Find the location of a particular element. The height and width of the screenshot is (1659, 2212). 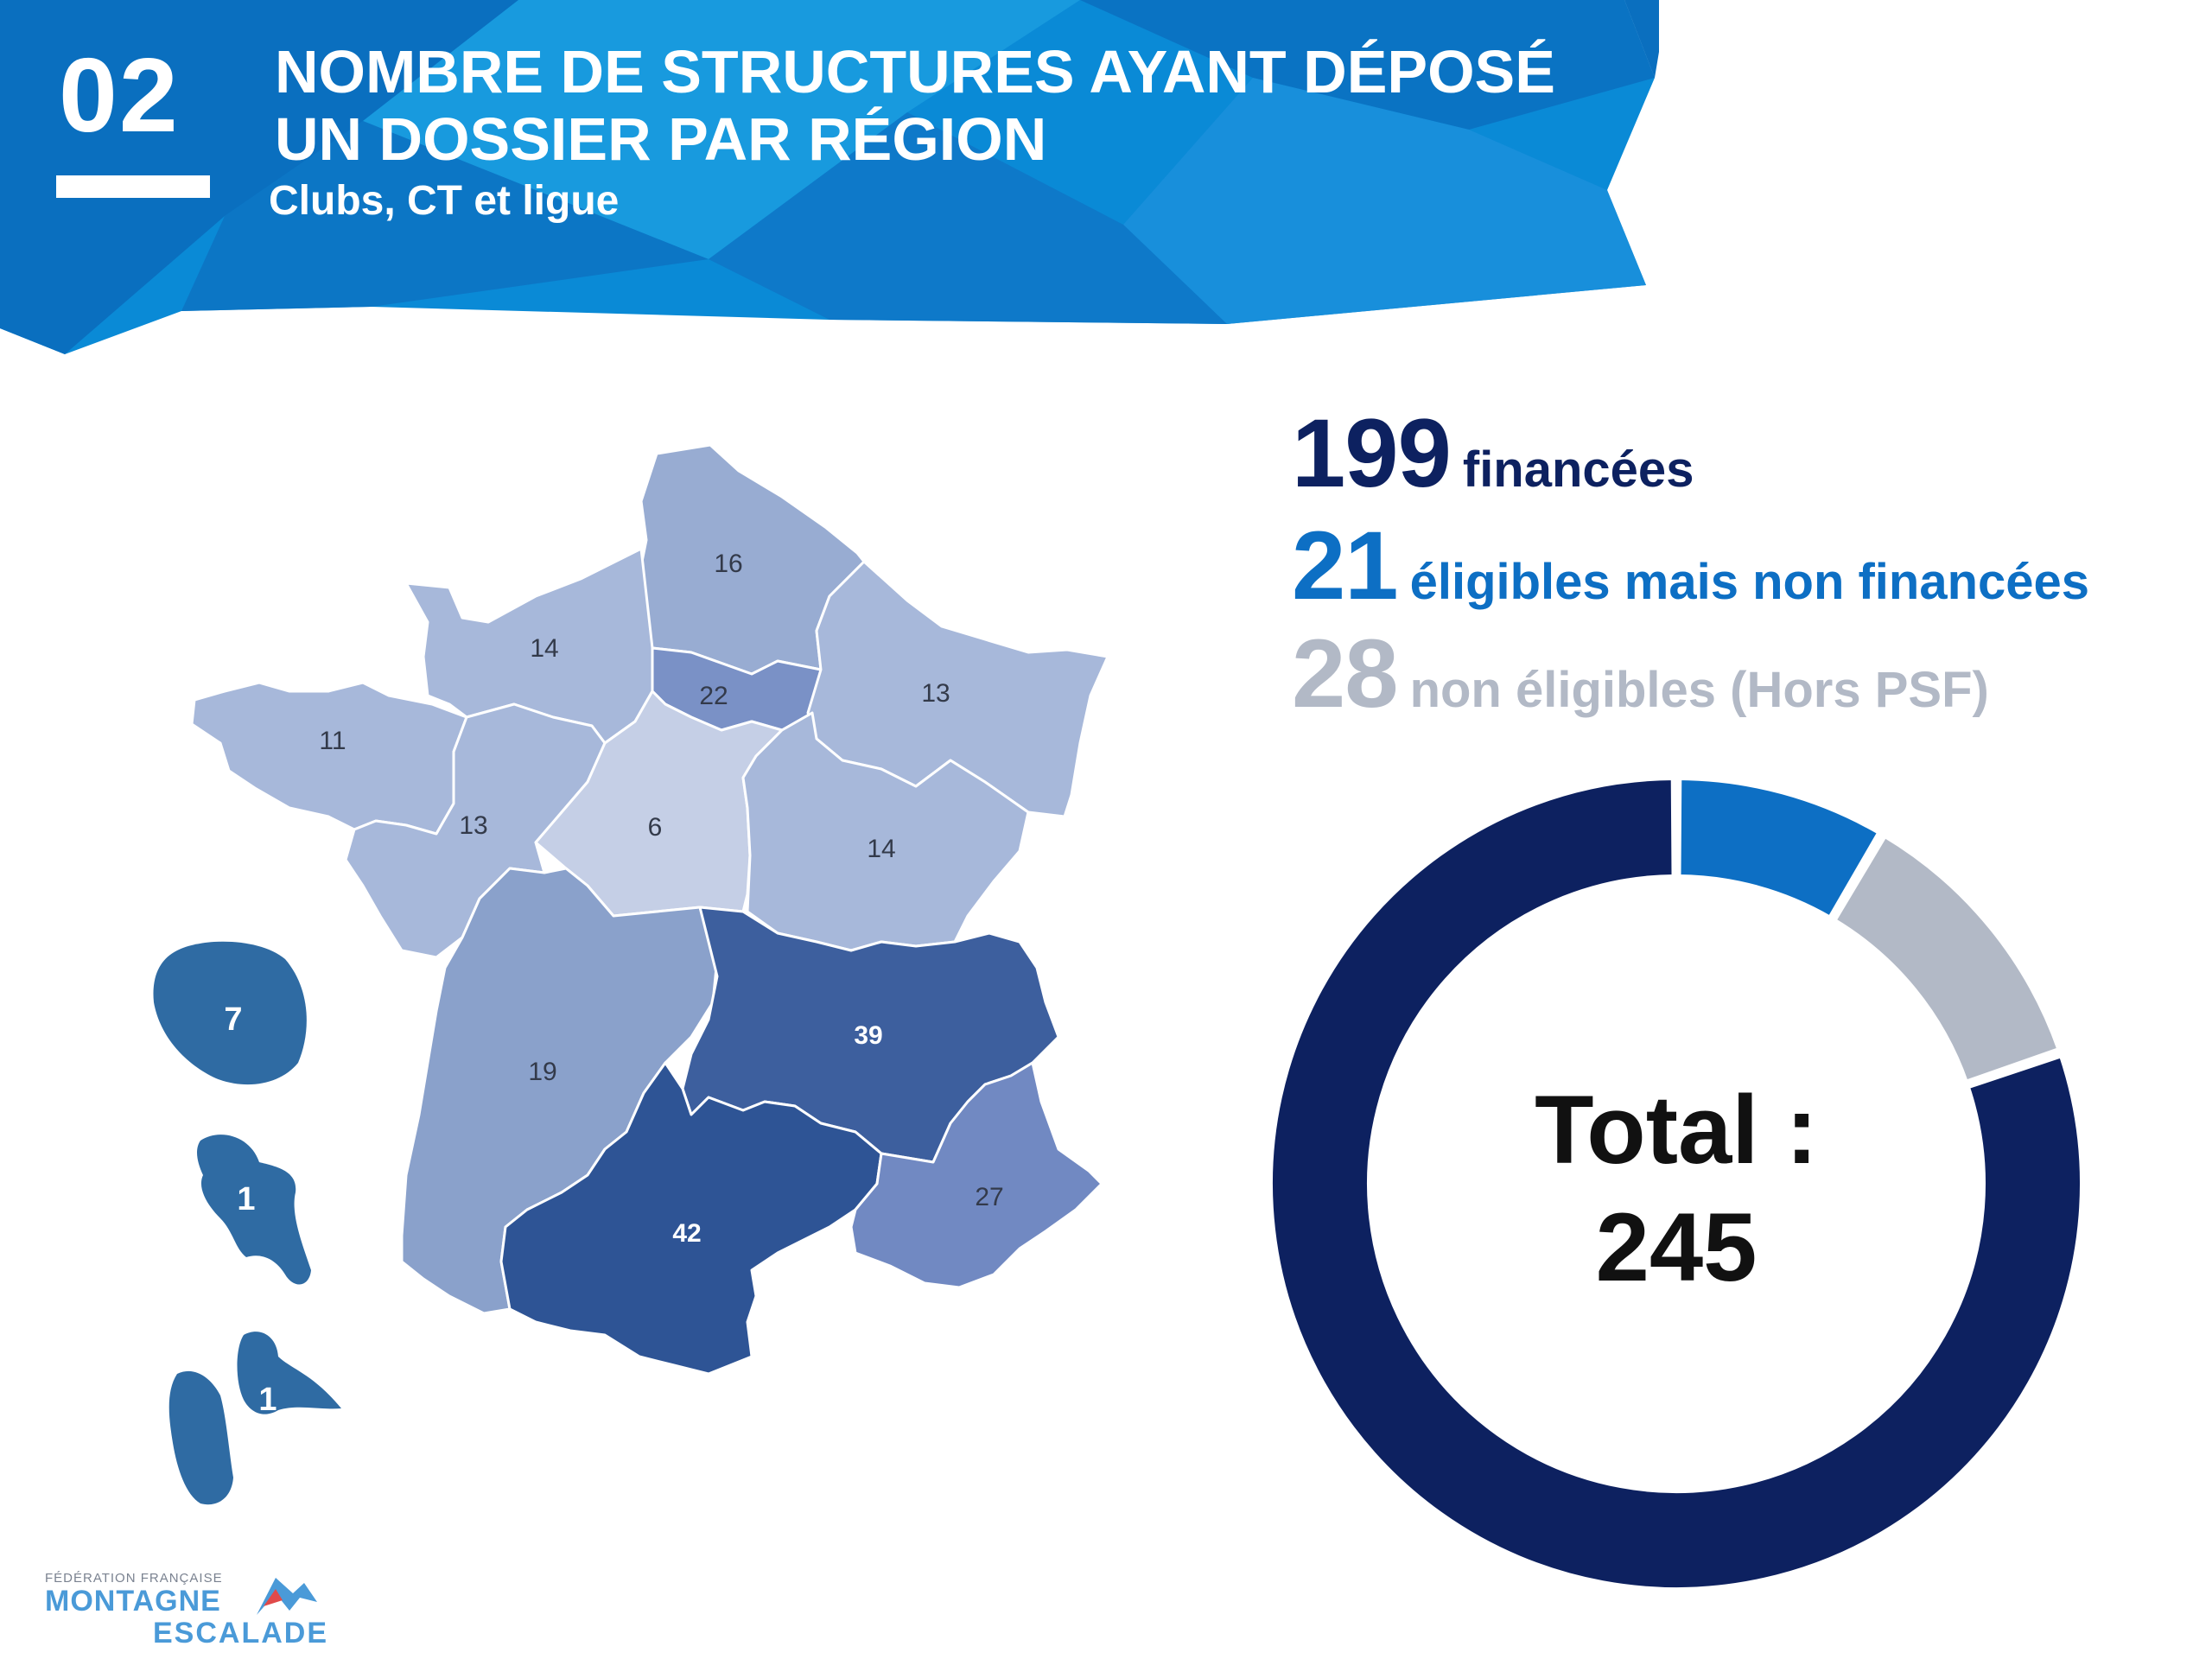

region-occitanie is located at coordinates (691, 1218).